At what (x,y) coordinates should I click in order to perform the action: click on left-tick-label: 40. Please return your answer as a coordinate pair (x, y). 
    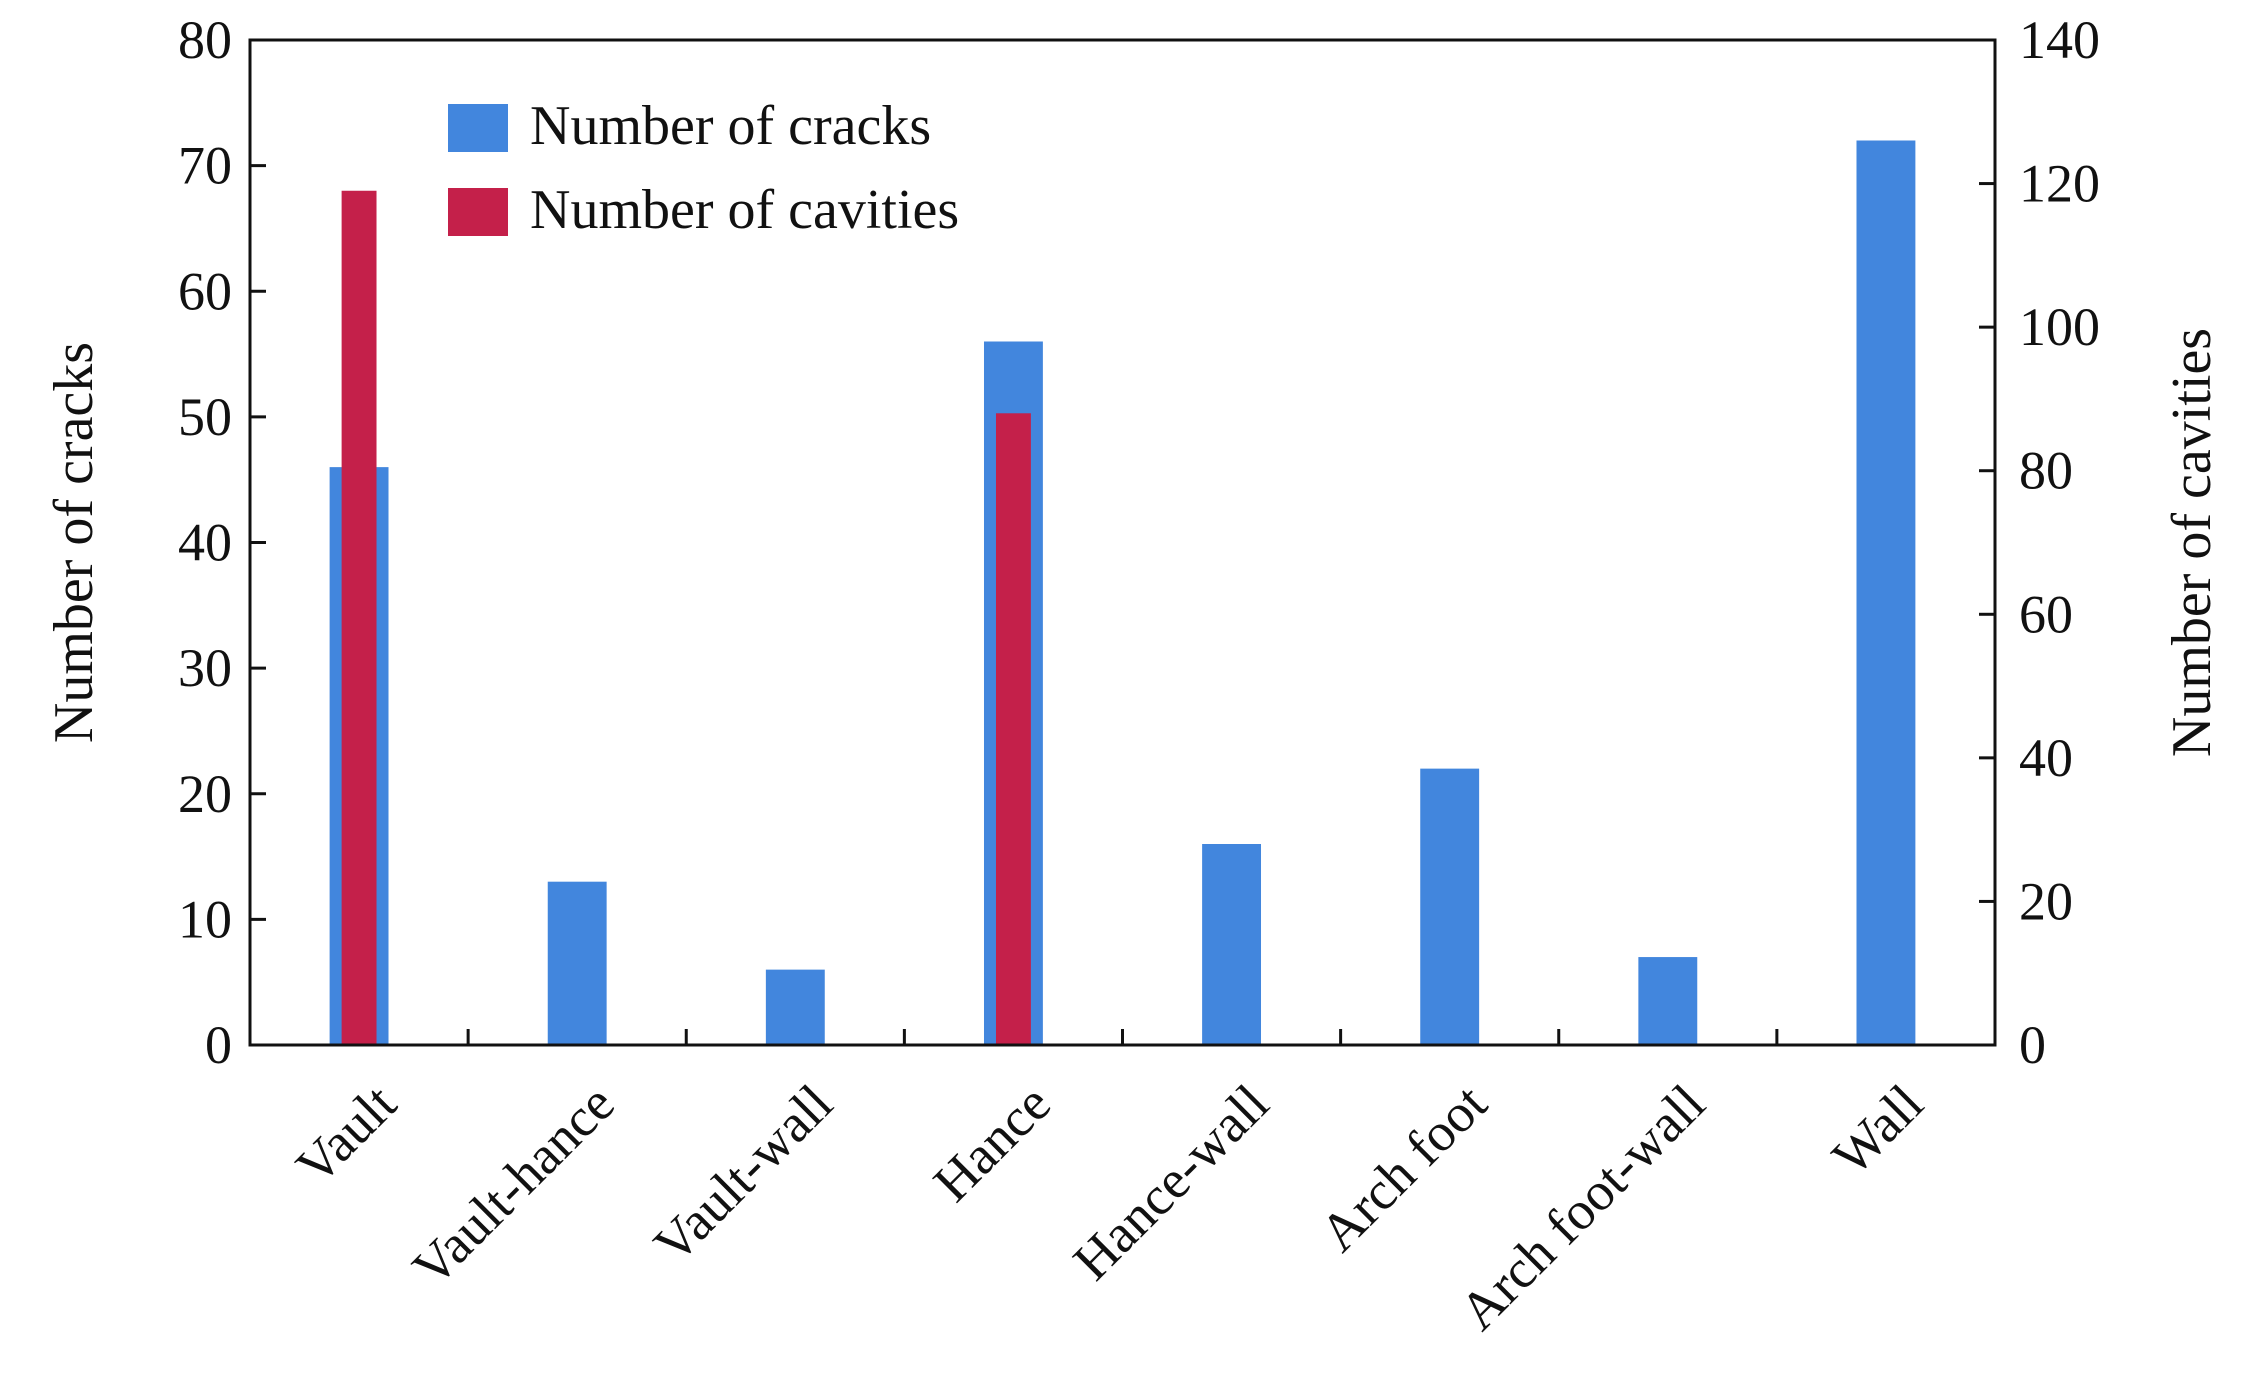
    Looking at the image, I should click on (205, 543).